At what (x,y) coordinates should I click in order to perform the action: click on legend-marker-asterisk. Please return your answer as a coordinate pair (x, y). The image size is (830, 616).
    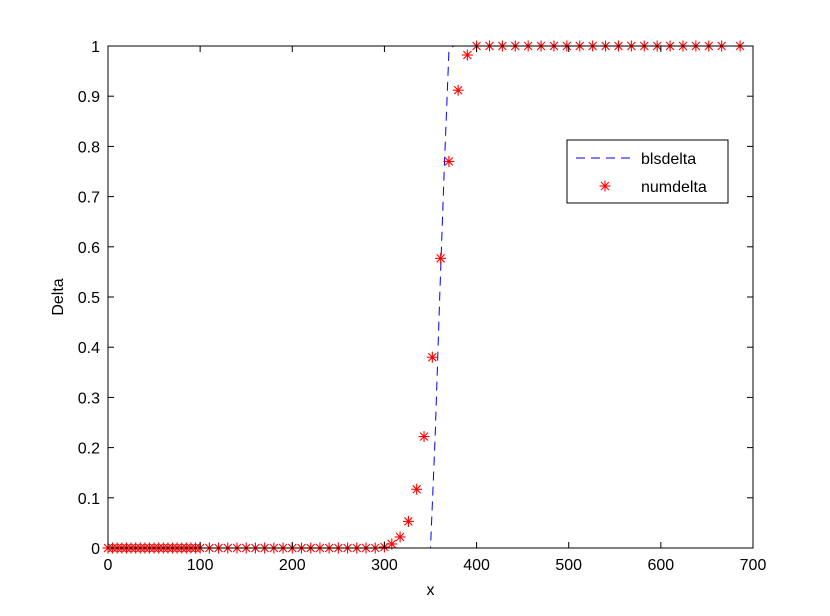
    Looking at the image, I should click on (605, 186).